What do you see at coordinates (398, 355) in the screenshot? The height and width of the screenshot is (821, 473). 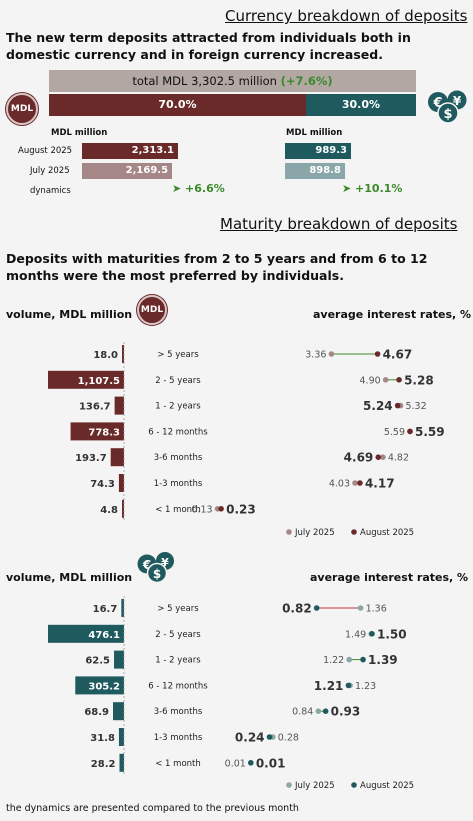 I see `august-rate-label: 4.67` at bounding box center [398, 355].